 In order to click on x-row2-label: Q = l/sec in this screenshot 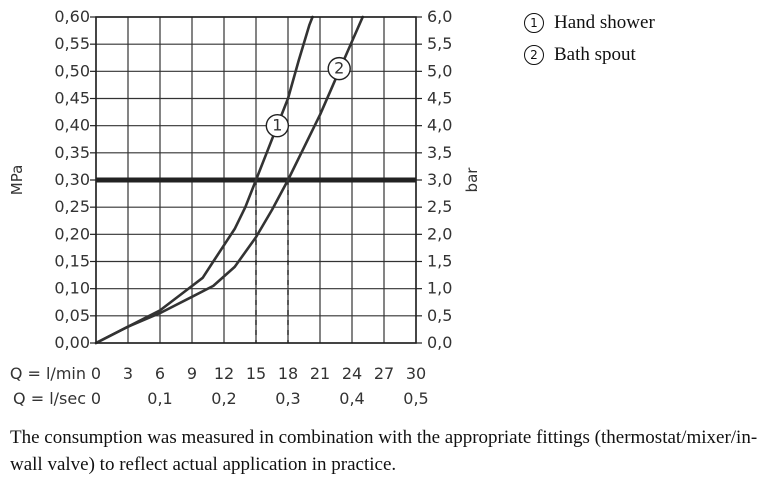, I will do `click(49, 398)`.